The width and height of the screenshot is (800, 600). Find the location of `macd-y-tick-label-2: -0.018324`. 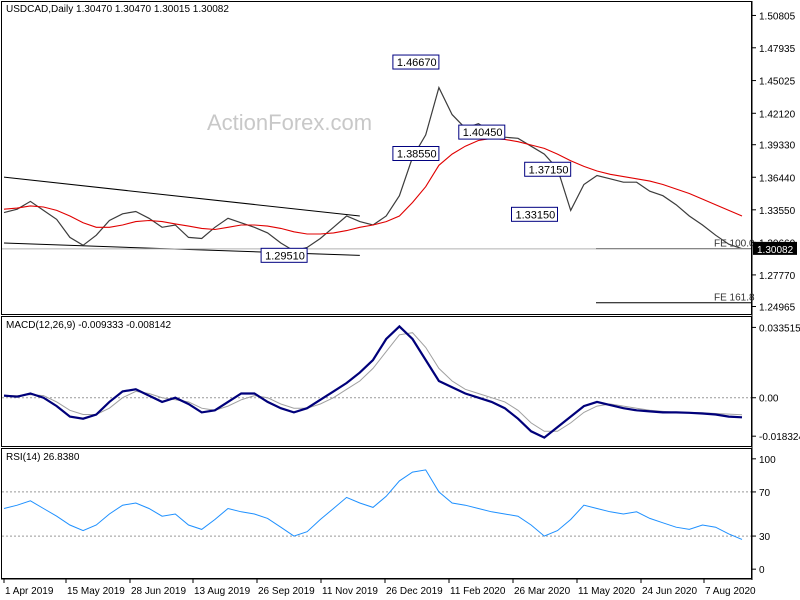

macd-y-tick-label-2: -0.018324 is located at coordinates (779, 437).